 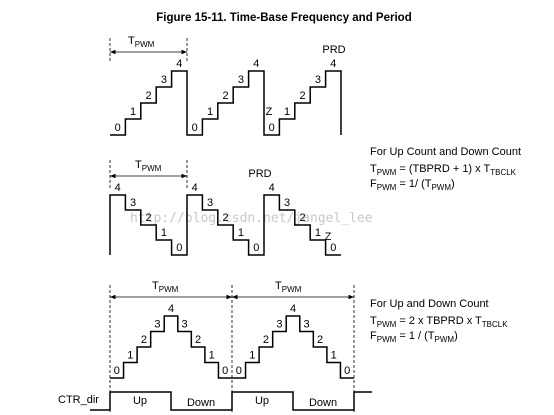 I want to click on formula: TPWM = (TBPRD + 1) x TTBCLK, so click(x=443, y=170).